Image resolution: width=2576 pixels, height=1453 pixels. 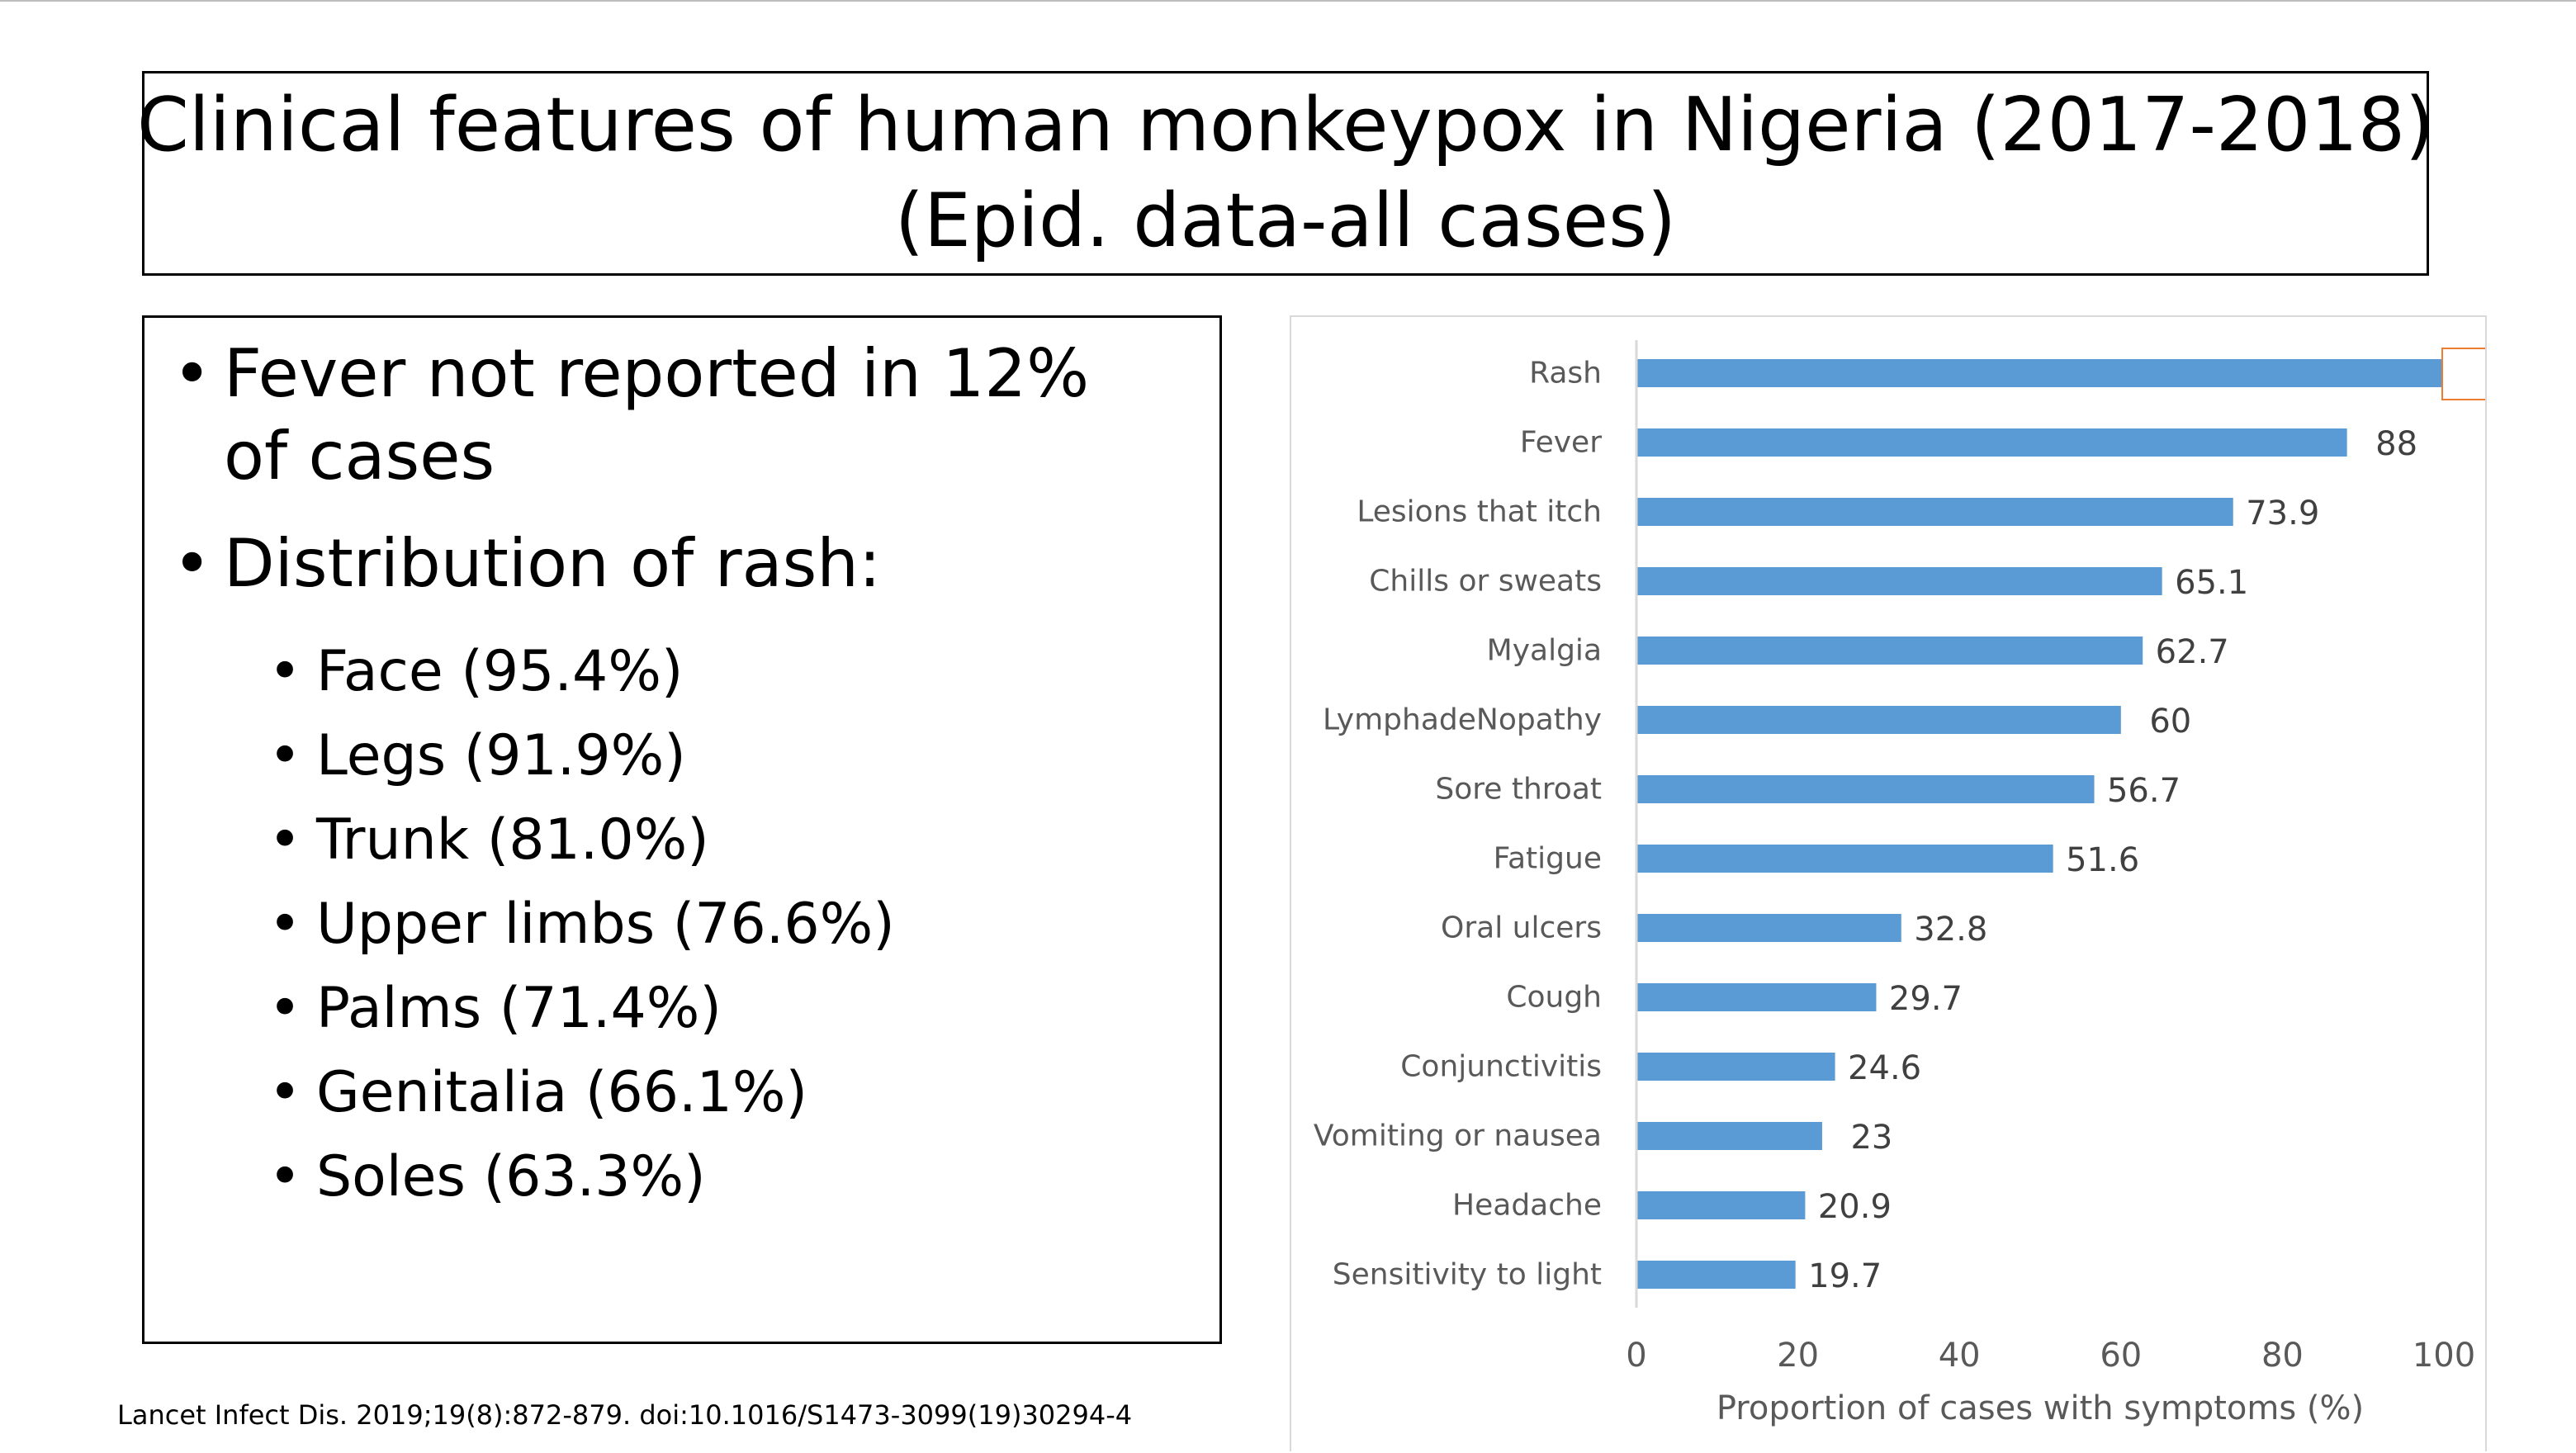 What do you see at coordinates (1467, 1275) in the screenshot?
I see `category-label: Sensitivity to light` at bounding box center [1467, 1275].